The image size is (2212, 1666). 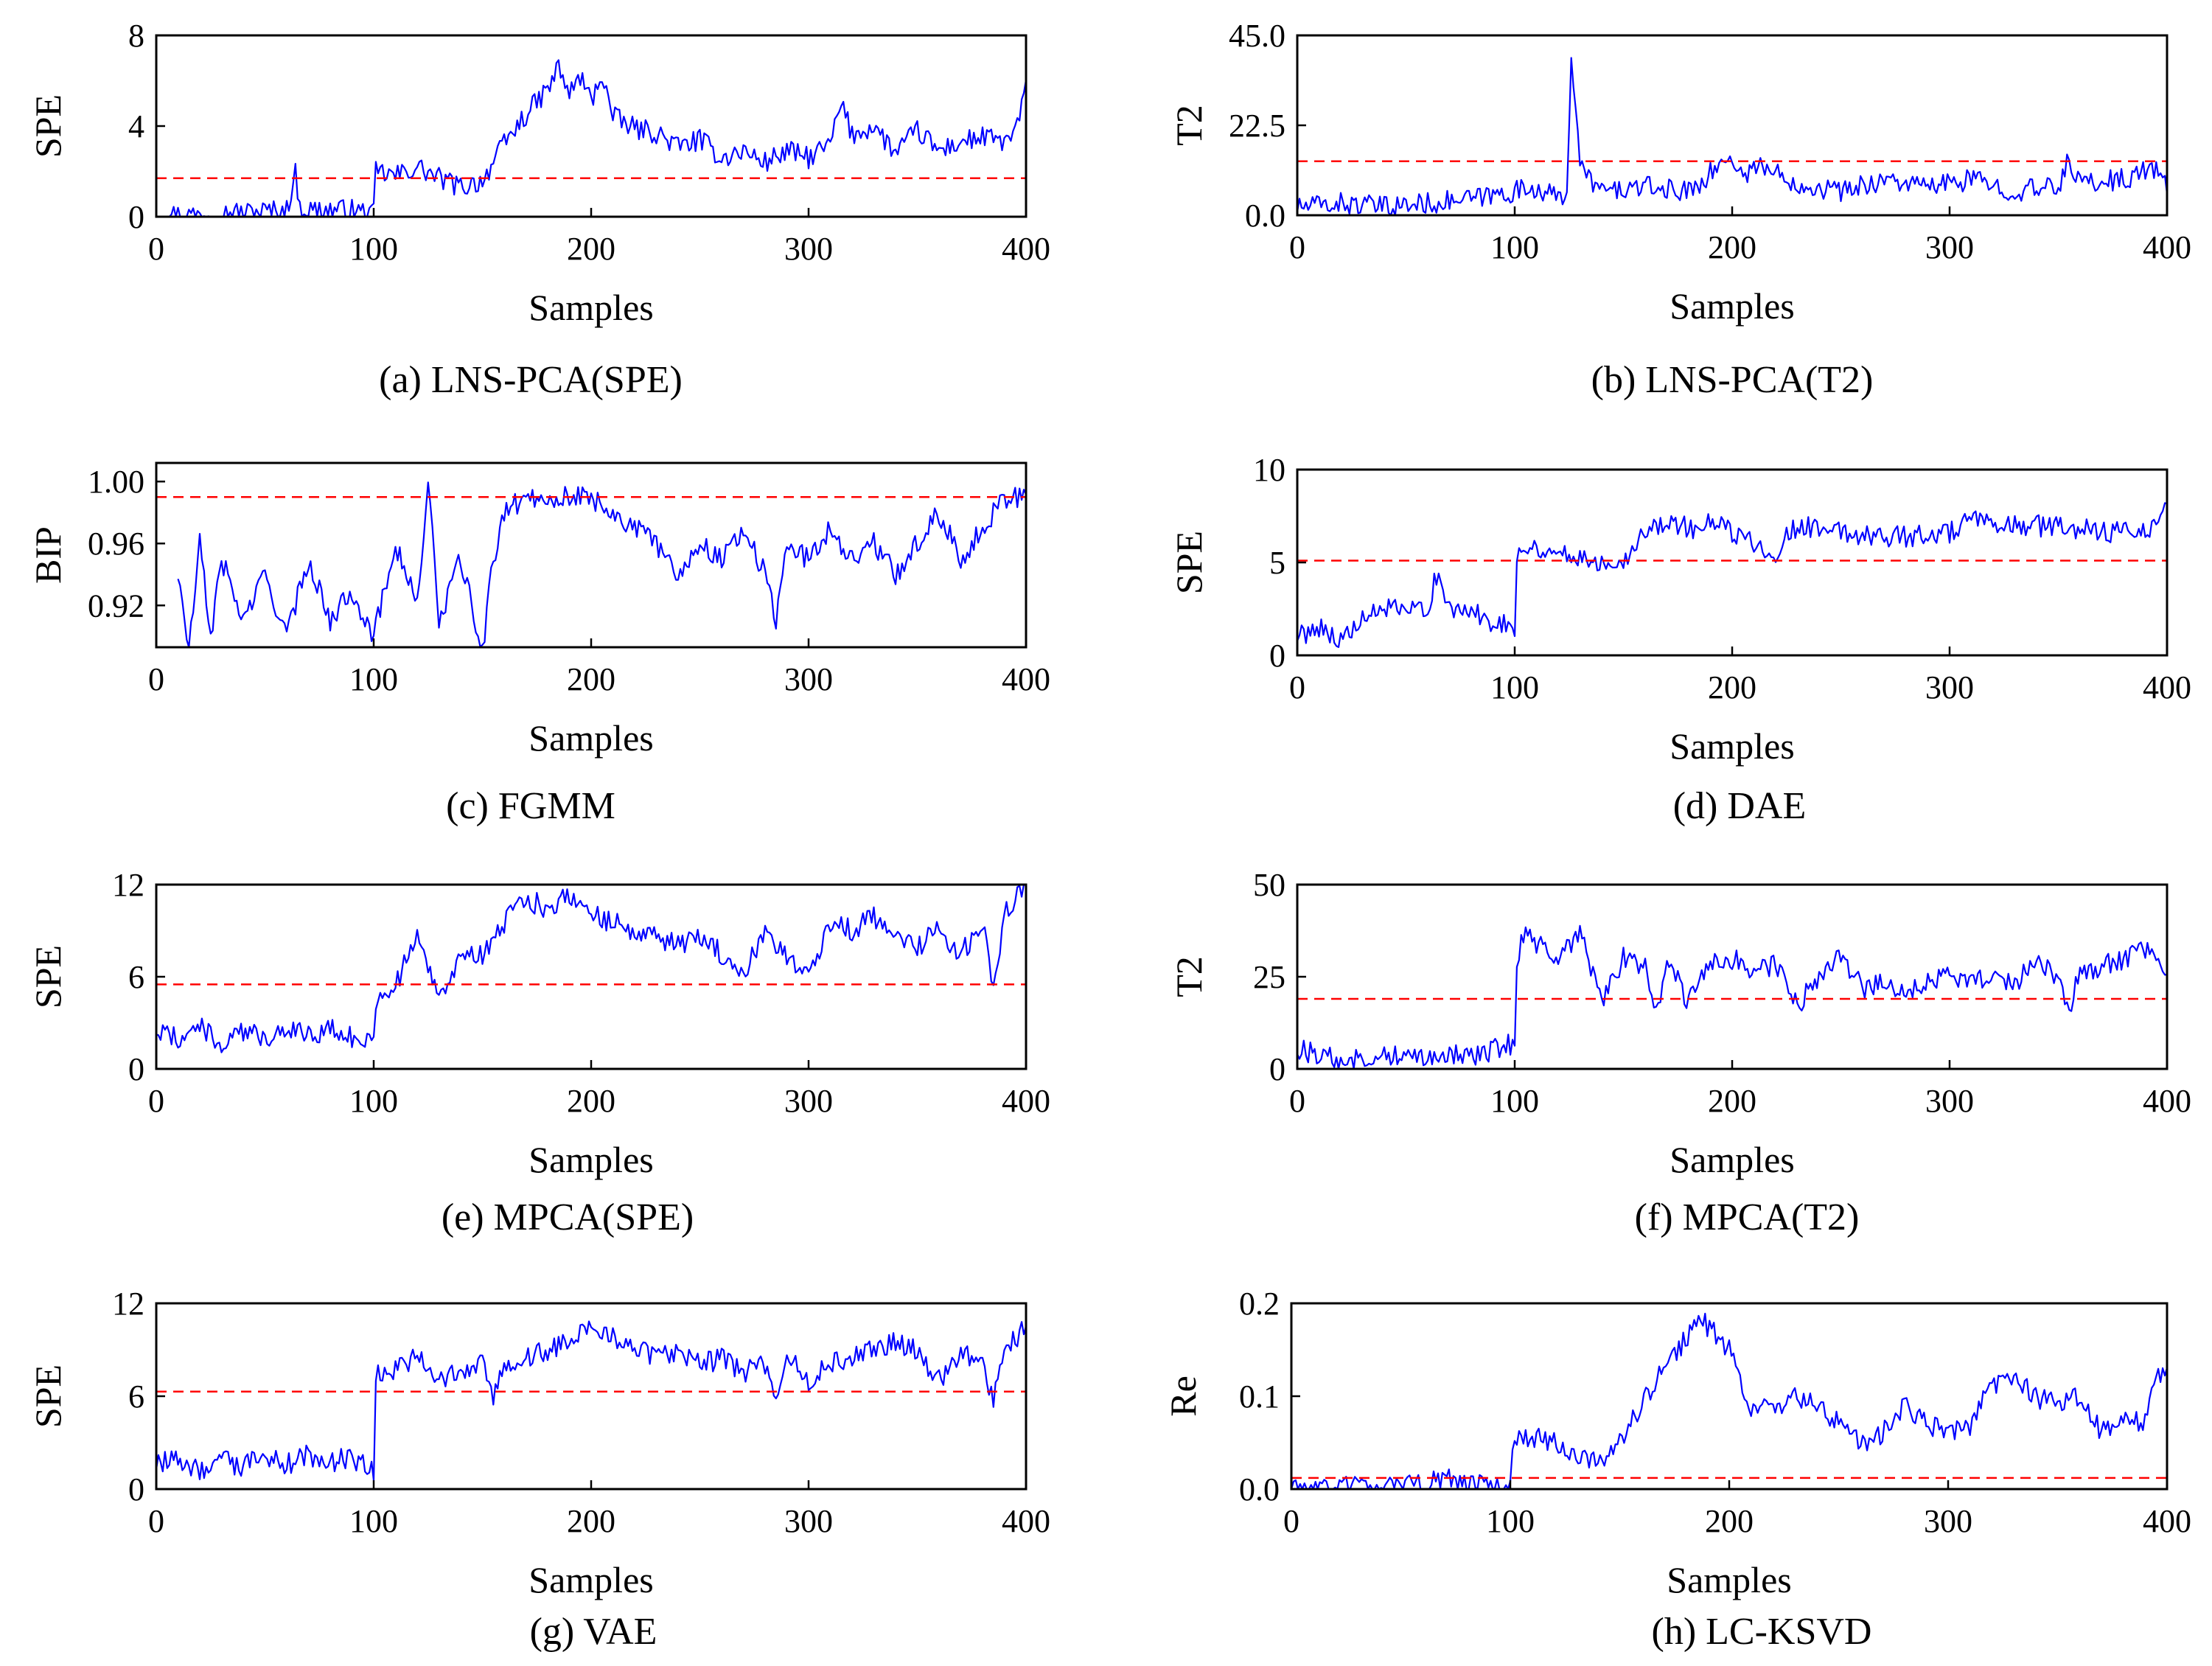 I want to click on panel-f-plot-frame, so click(x=1732, y=976).